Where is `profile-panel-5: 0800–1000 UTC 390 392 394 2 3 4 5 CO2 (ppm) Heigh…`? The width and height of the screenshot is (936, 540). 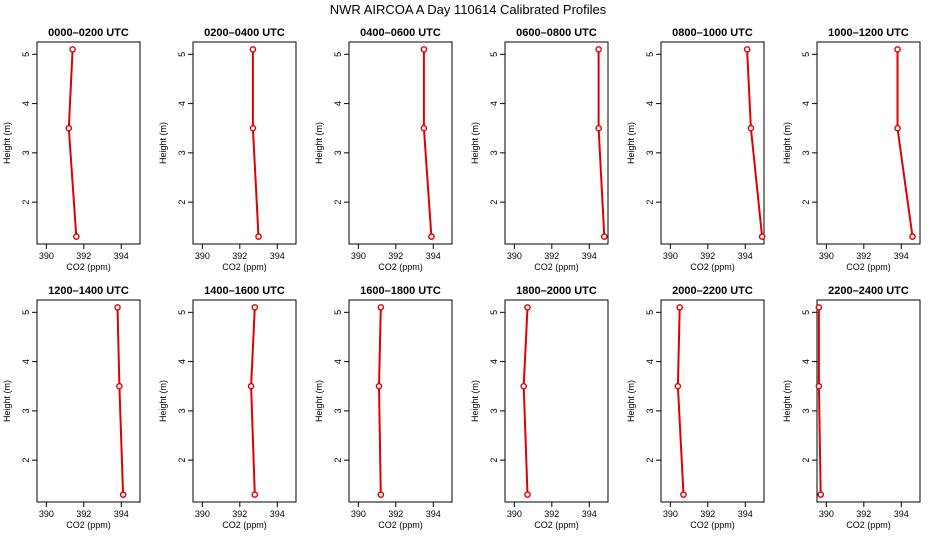 profile-panel-5: 0800–1000 UTC 390 392 394 2 3 4 5 CO2 (ppm) Heigh… is located at coordinates (696, 149).